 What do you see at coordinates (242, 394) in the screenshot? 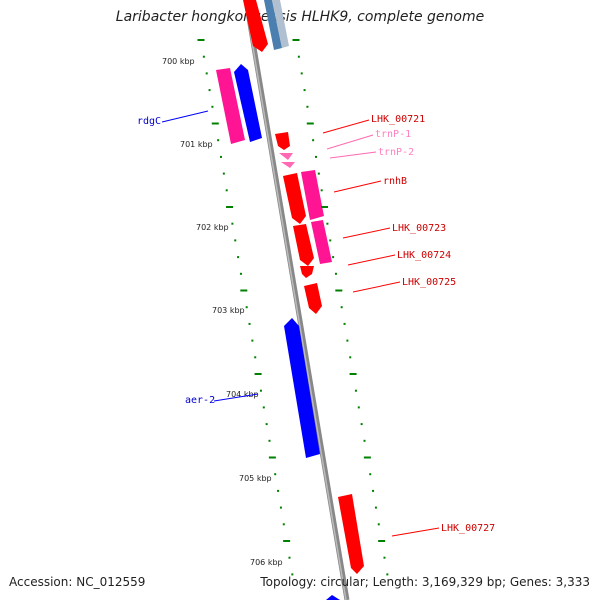
I see `kbp-label-704: 704 kbp` at bounding box center [242, 394].